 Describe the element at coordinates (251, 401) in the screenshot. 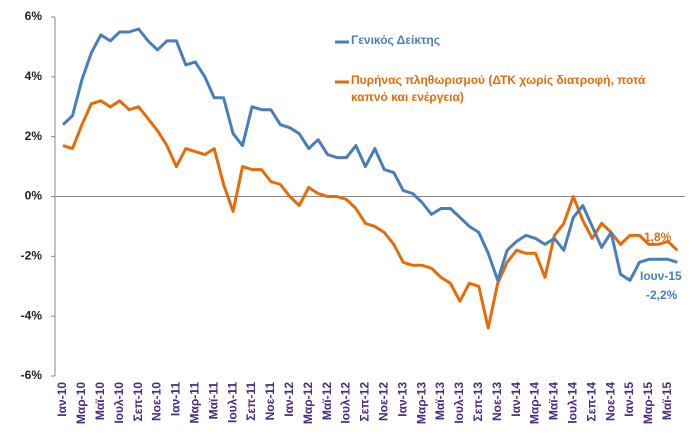

I see `x-tick-label: Σεπ-11` at that location.